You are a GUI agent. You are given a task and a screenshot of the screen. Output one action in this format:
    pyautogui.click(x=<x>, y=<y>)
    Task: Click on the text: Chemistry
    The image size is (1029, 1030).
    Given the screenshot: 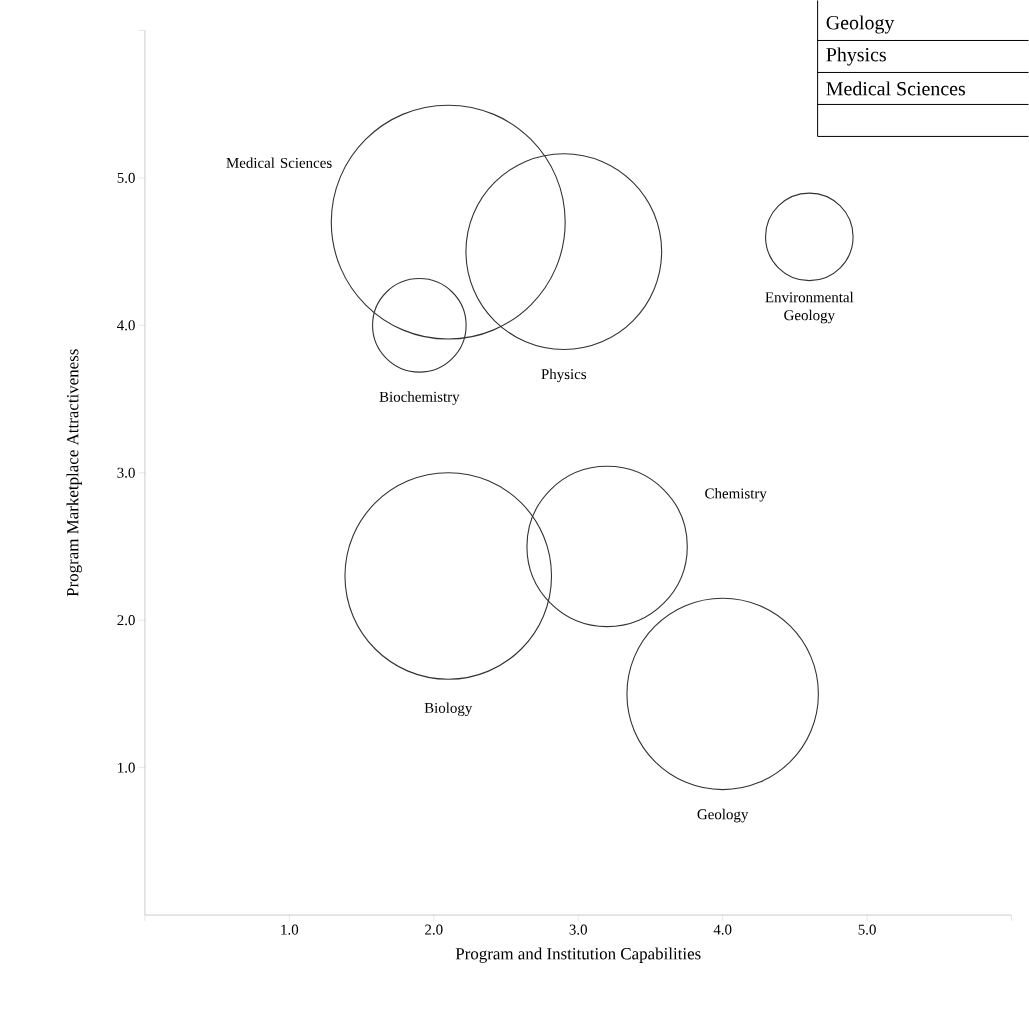 What is the action you would take?
    pyautogui.click(x=736, y=495)
    